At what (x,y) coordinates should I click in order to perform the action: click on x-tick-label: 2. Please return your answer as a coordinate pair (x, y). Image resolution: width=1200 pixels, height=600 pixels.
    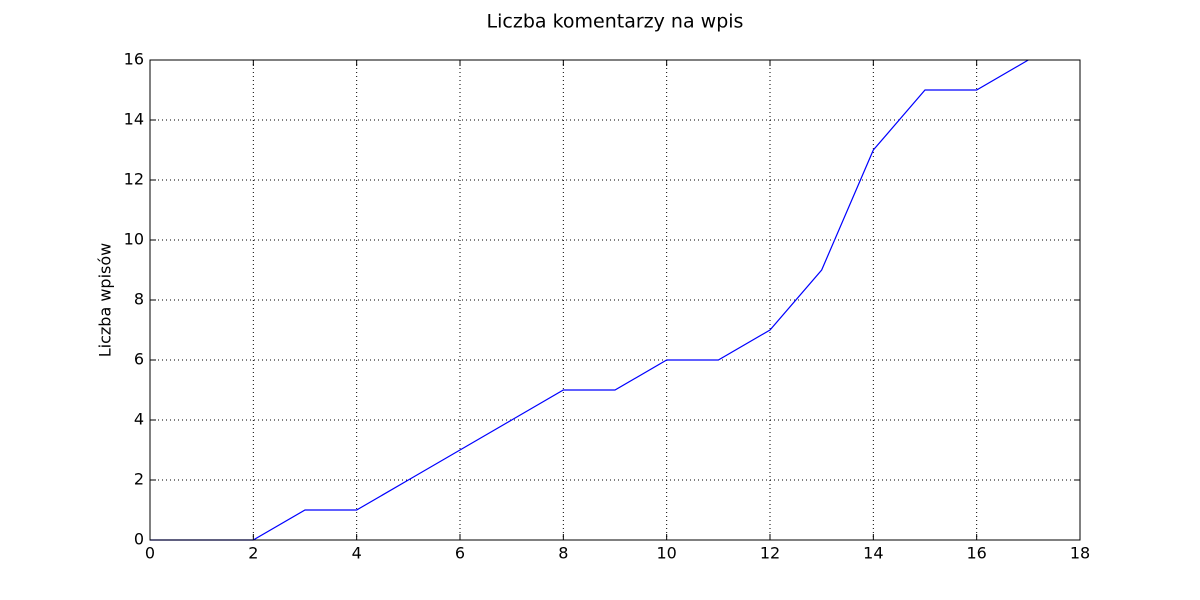
    Looking at the image, I should click on (253, 553).